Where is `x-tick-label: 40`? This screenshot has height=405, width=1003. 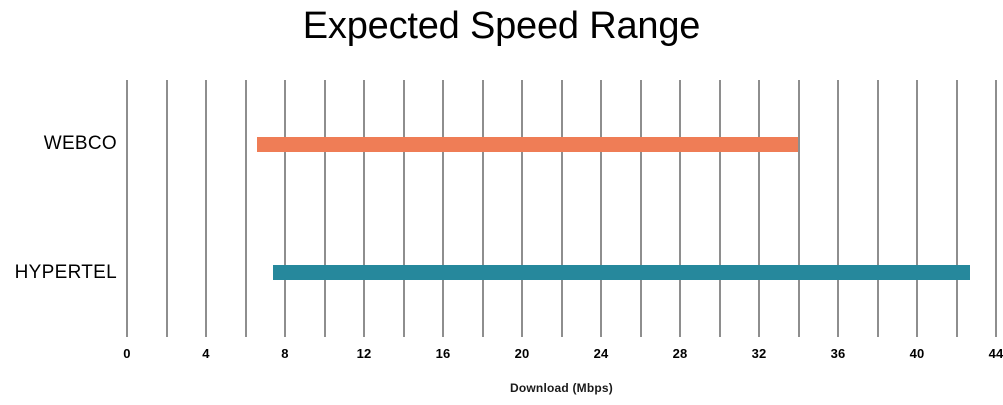
x-tick-label: 40 is located at coordinates (917, 353).